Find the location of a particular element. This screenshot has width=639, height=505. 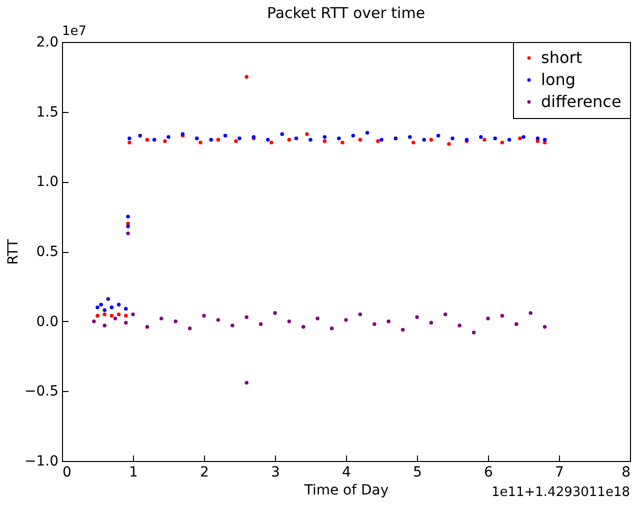

x-tick-label: 1 is located at coordinates (133, 472).